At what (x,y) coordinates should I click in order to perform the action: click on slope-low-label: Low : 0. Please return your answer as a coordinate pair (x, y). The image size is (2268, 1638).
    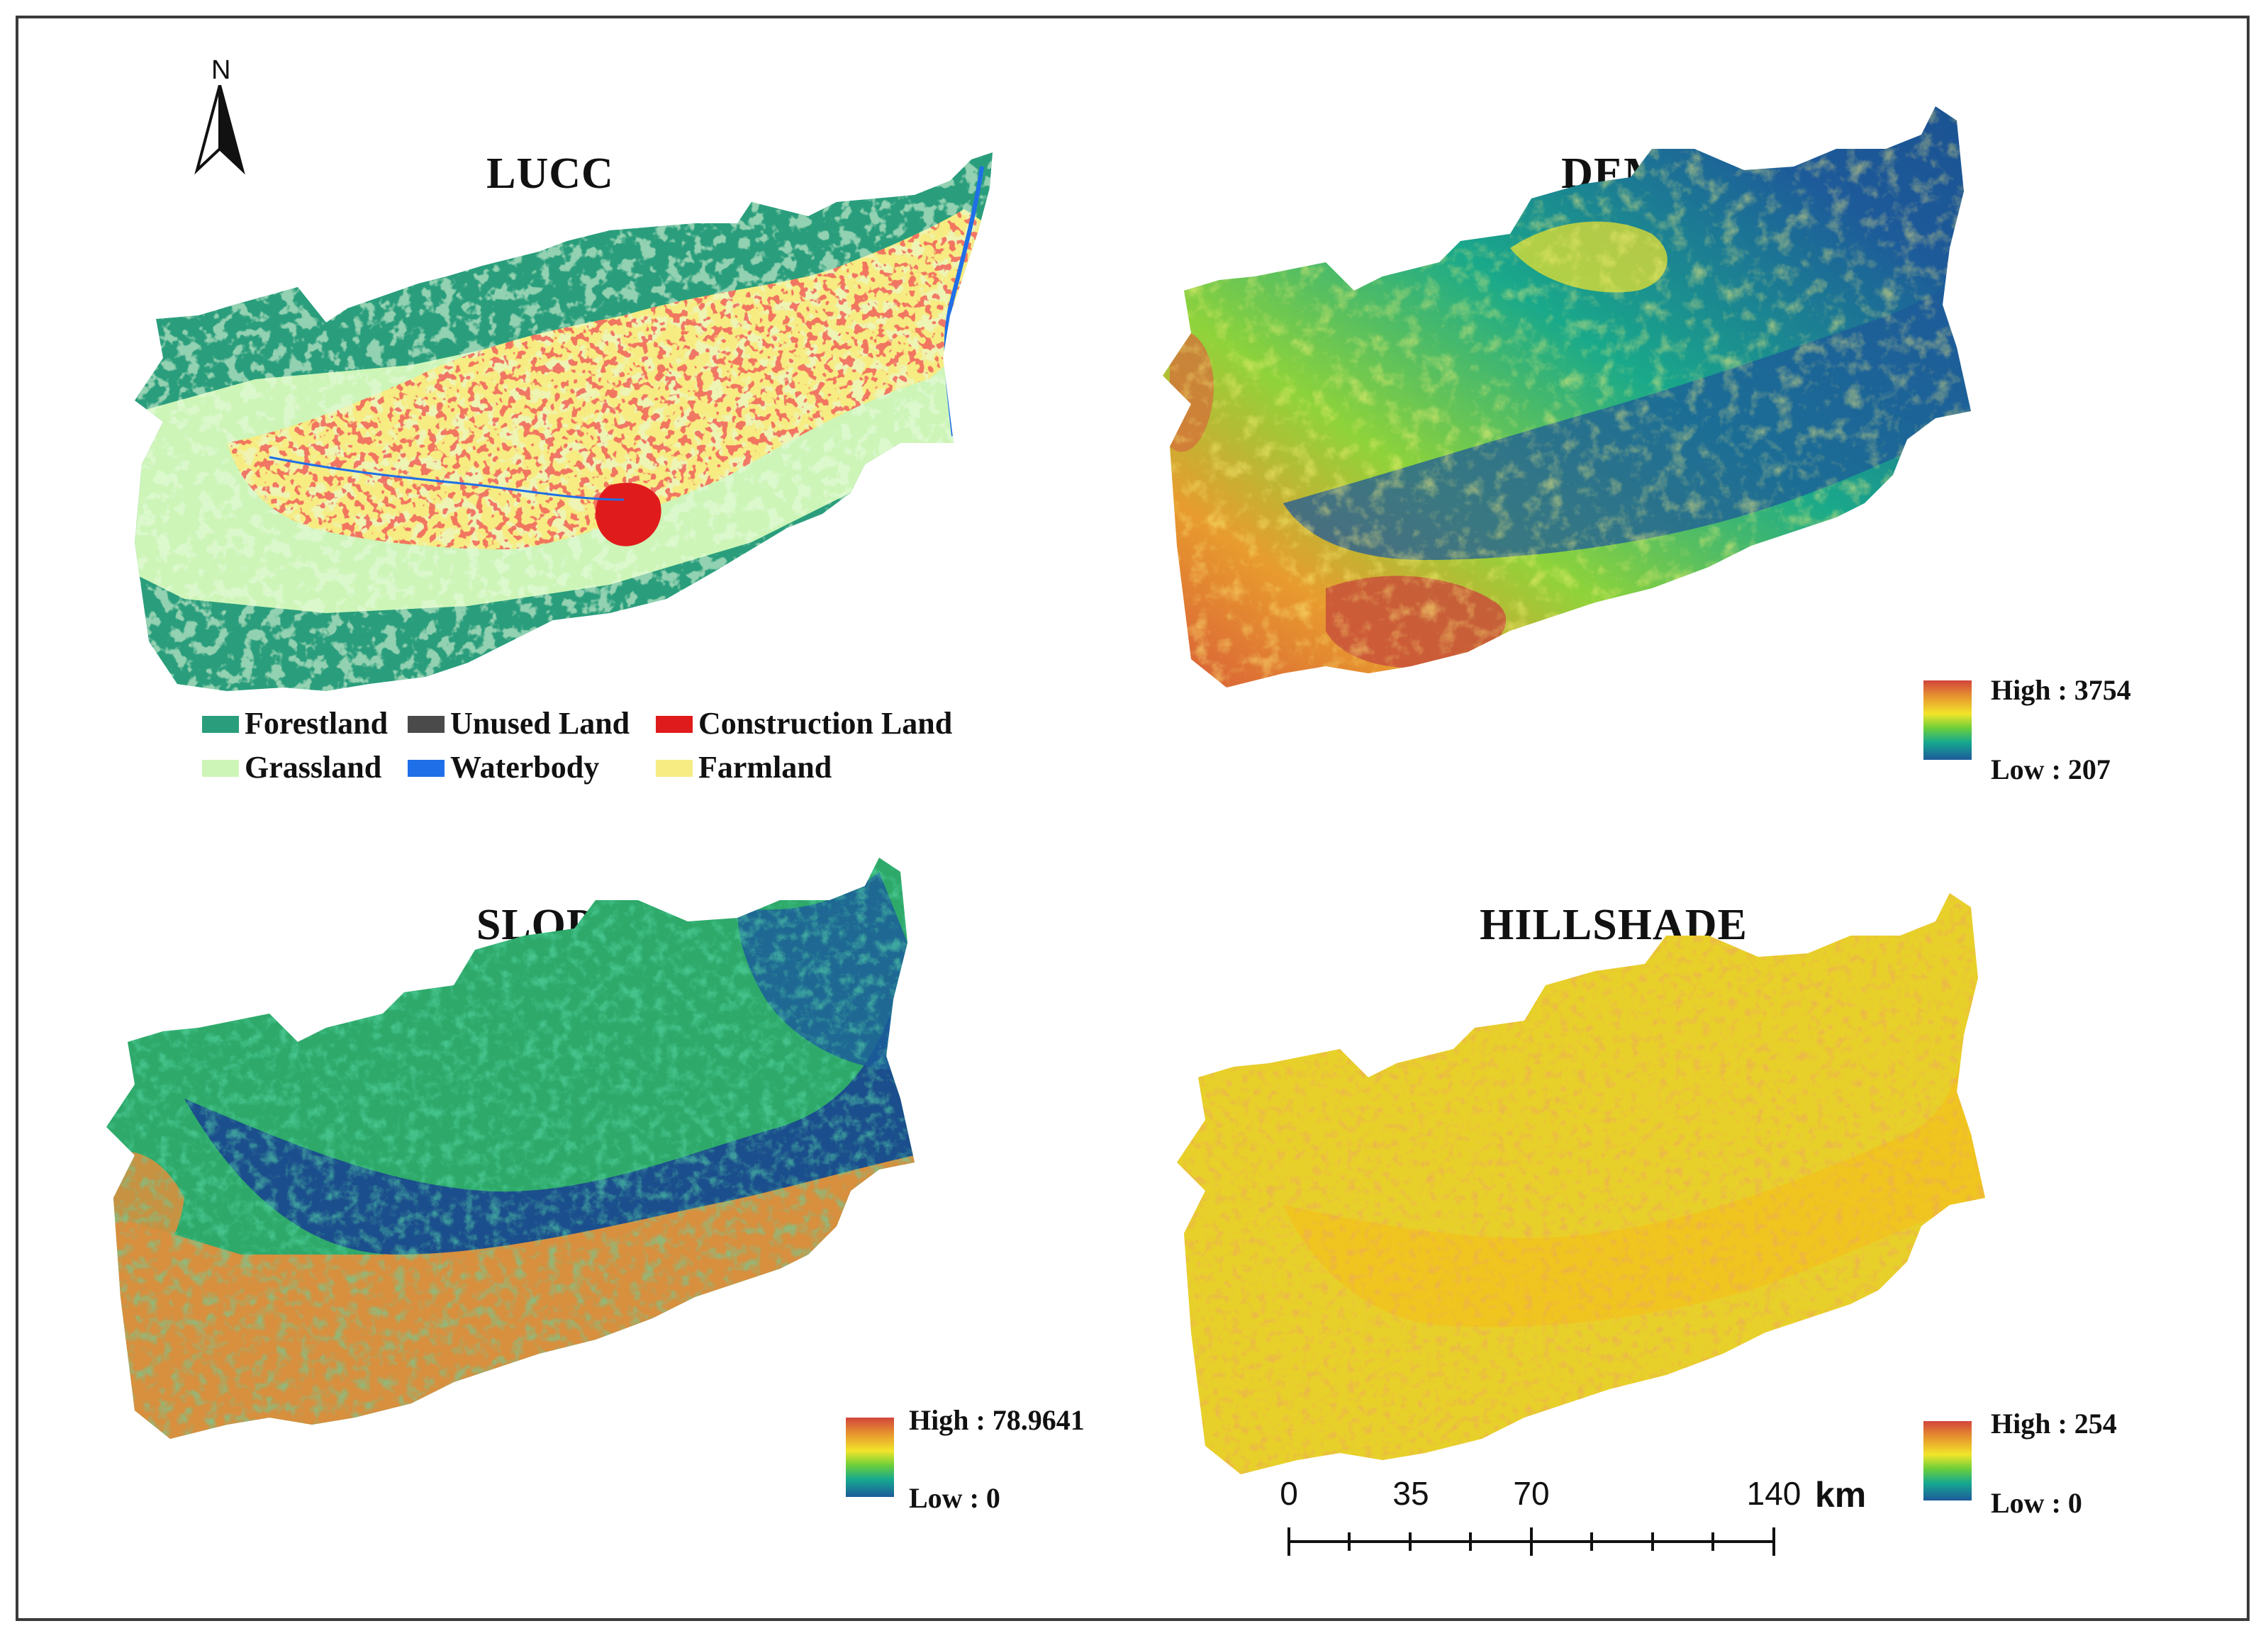
    Looking at the image, I should click on (954, 1498).